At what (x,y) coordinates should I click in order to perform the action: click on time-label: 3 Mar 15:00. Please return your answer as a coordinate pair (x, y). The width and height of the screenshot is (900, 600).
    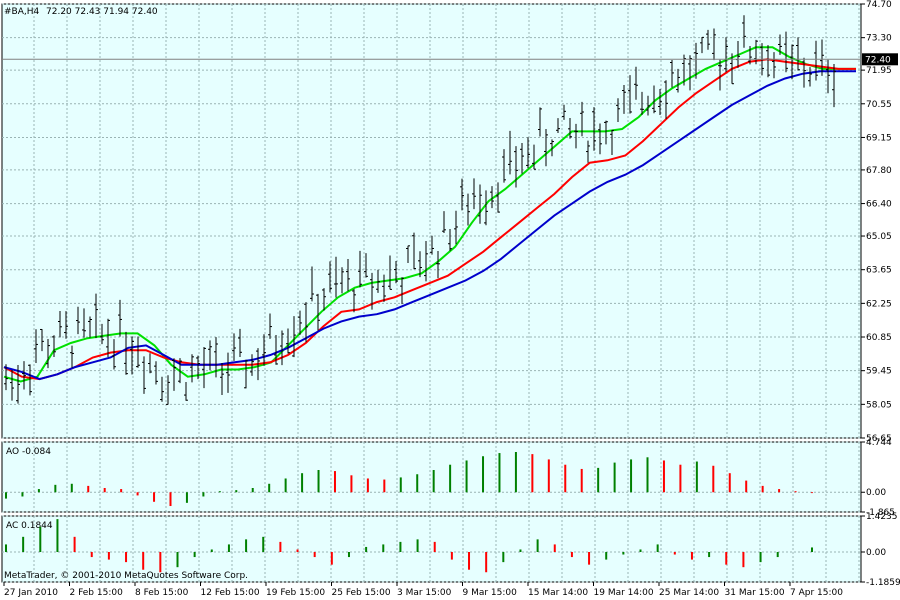
    Looking at the image, I should click on (424, 593).